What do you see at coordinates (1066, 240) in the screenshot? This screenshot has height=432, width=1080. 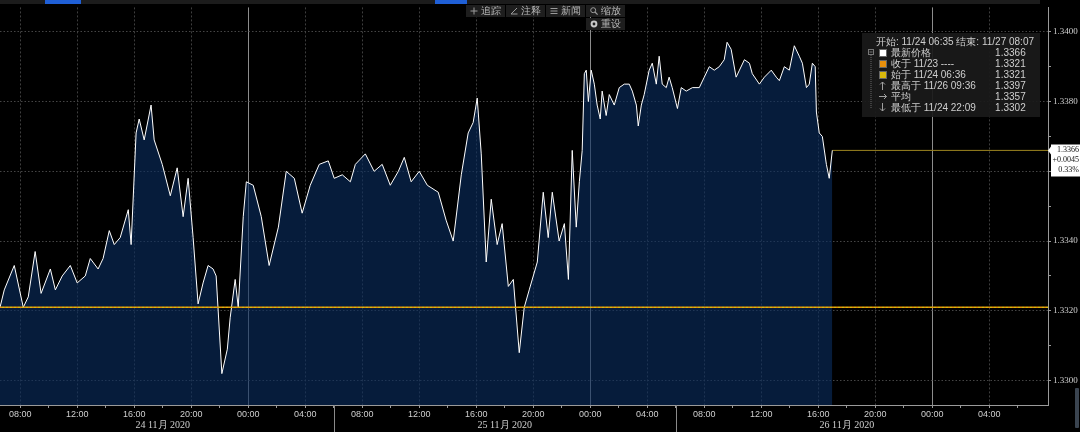 I see `y-tick-label: 1.3340` at bounding box center [1066, 240].